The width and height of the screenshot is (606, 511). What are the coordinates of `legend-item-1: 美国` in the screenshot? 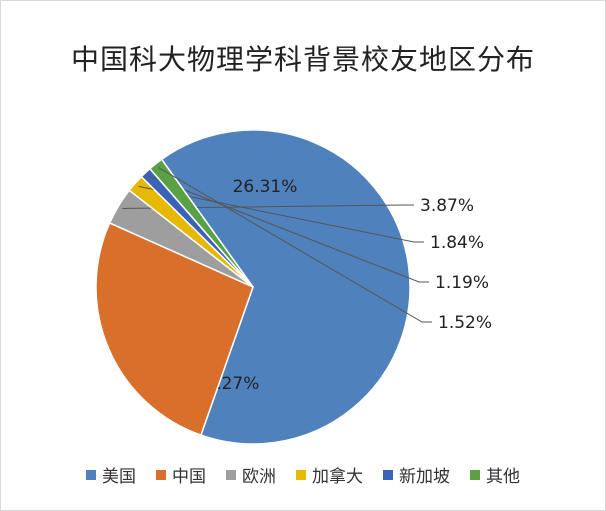 It's located at (111, 474).